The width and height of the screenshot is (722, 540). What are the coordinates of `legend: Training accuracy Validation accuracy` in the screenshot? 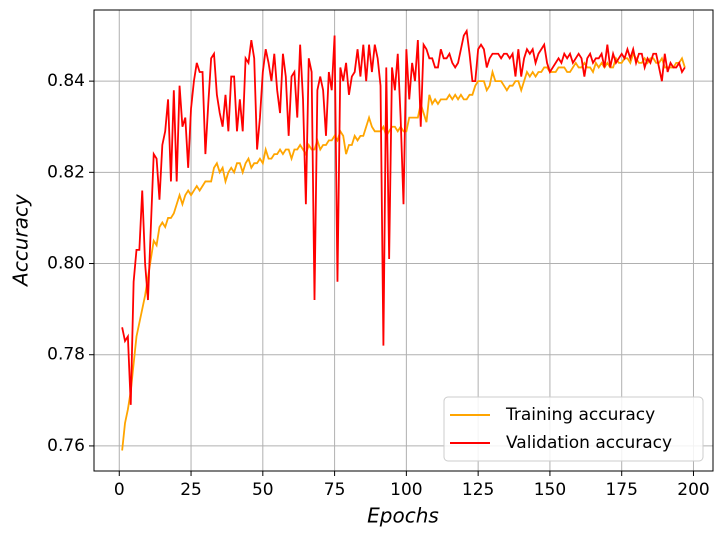 It's located at (573, 429).